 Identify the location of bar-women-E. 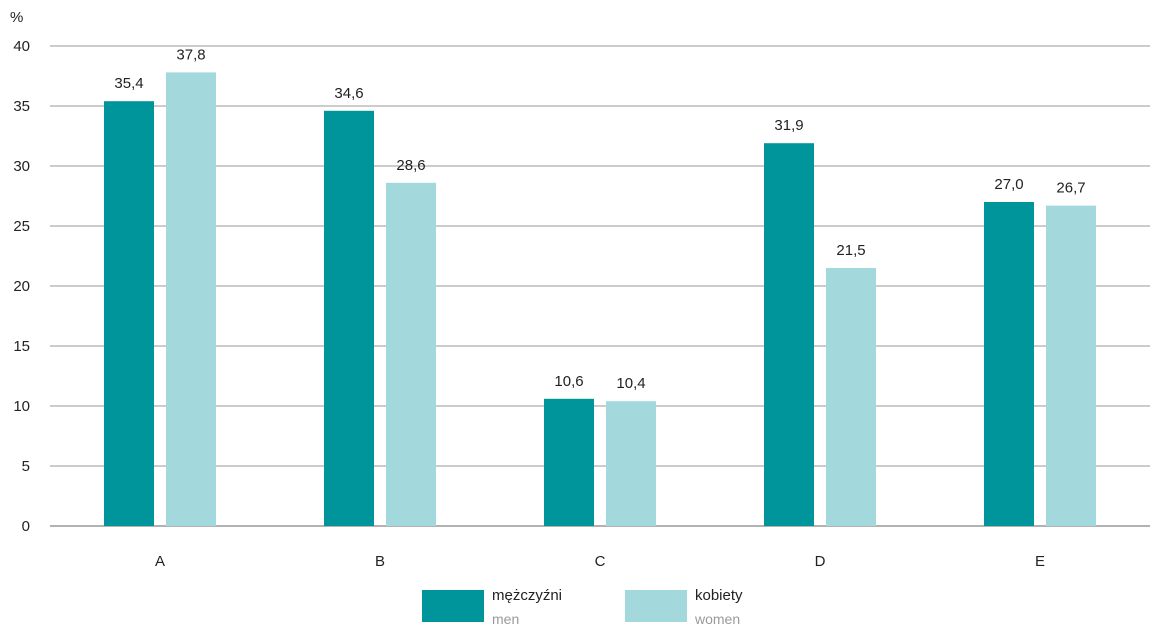
(1071, 365).